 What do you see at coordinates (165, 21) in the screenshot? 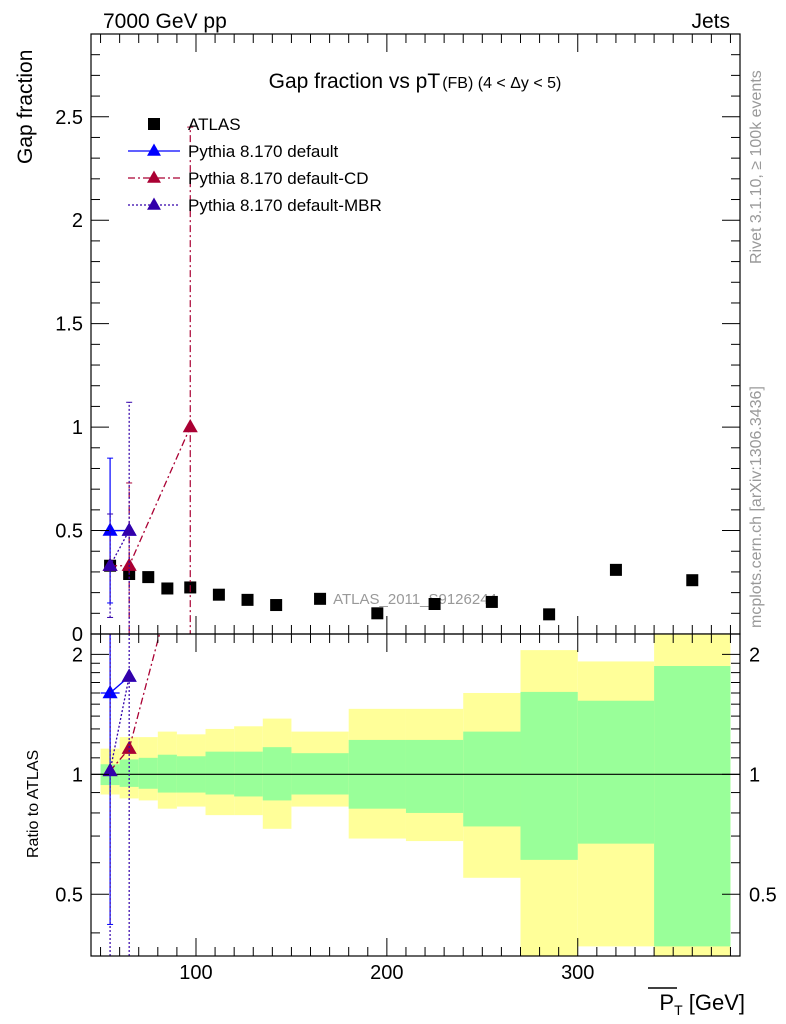
I see `header-collision-label: 7000 GeV pp` at bounding box center [165, 21].